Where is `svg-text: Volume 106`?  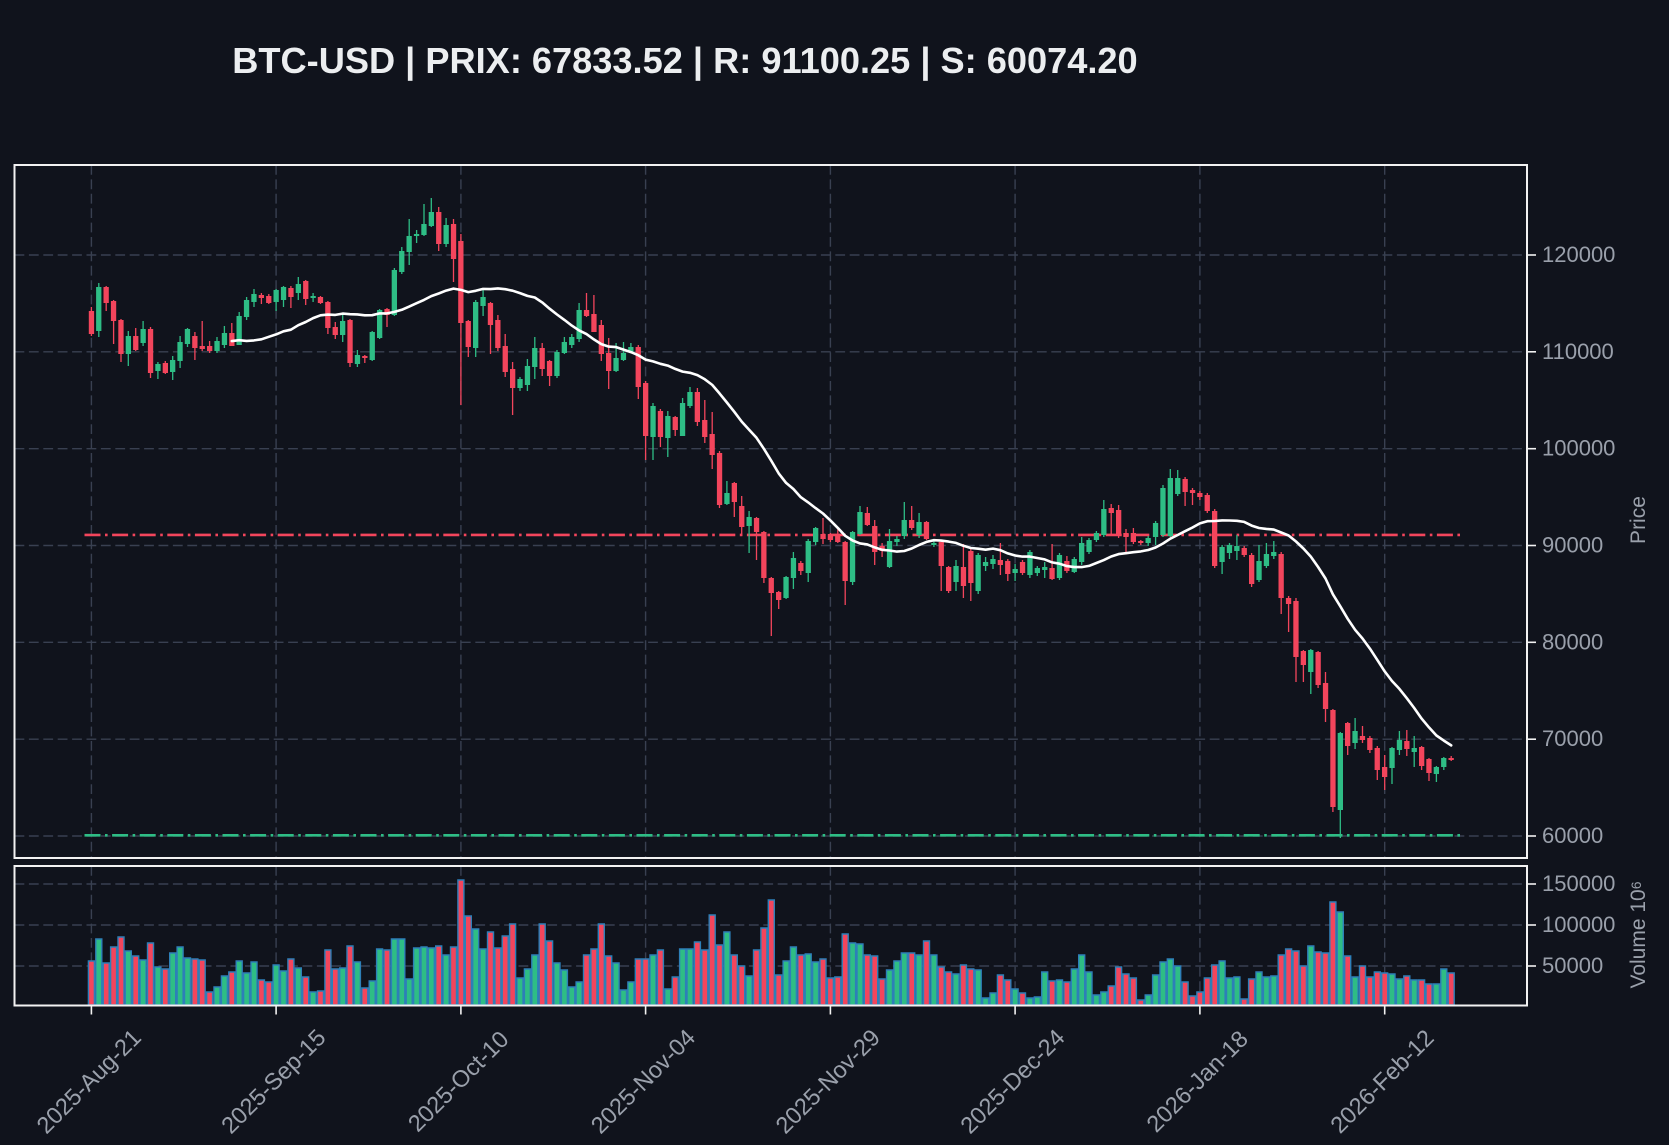 svg-text: Volume 106 is located at coordinates (1638, 934).